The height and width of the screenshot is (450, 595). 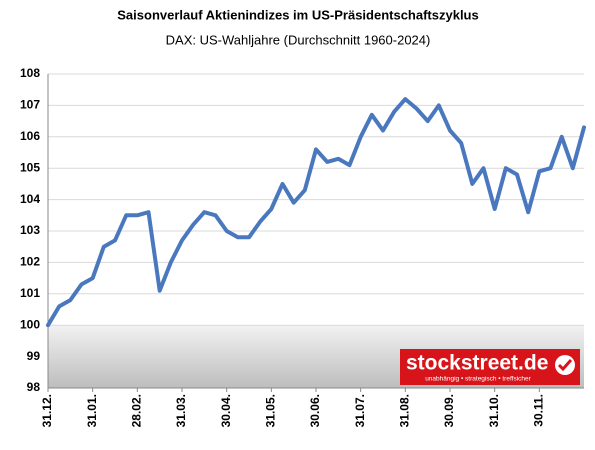 I want to click on logo-text: stockstreet.de, so click(x=477, y=363).